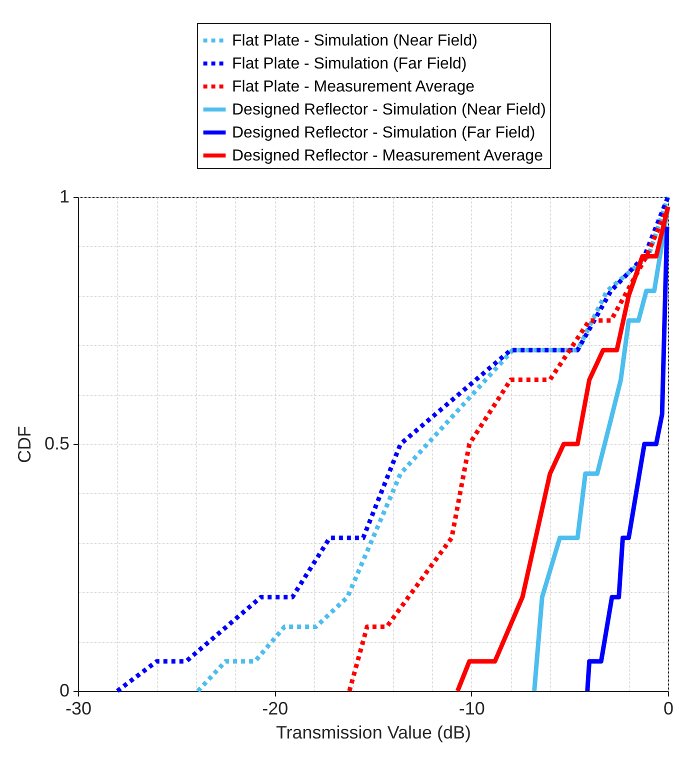  What do you see at coordinates (353, 87) in the screenshot?
I see `legend-label: Flat Plate - Measurement Average` at bounding box center [353, 87].